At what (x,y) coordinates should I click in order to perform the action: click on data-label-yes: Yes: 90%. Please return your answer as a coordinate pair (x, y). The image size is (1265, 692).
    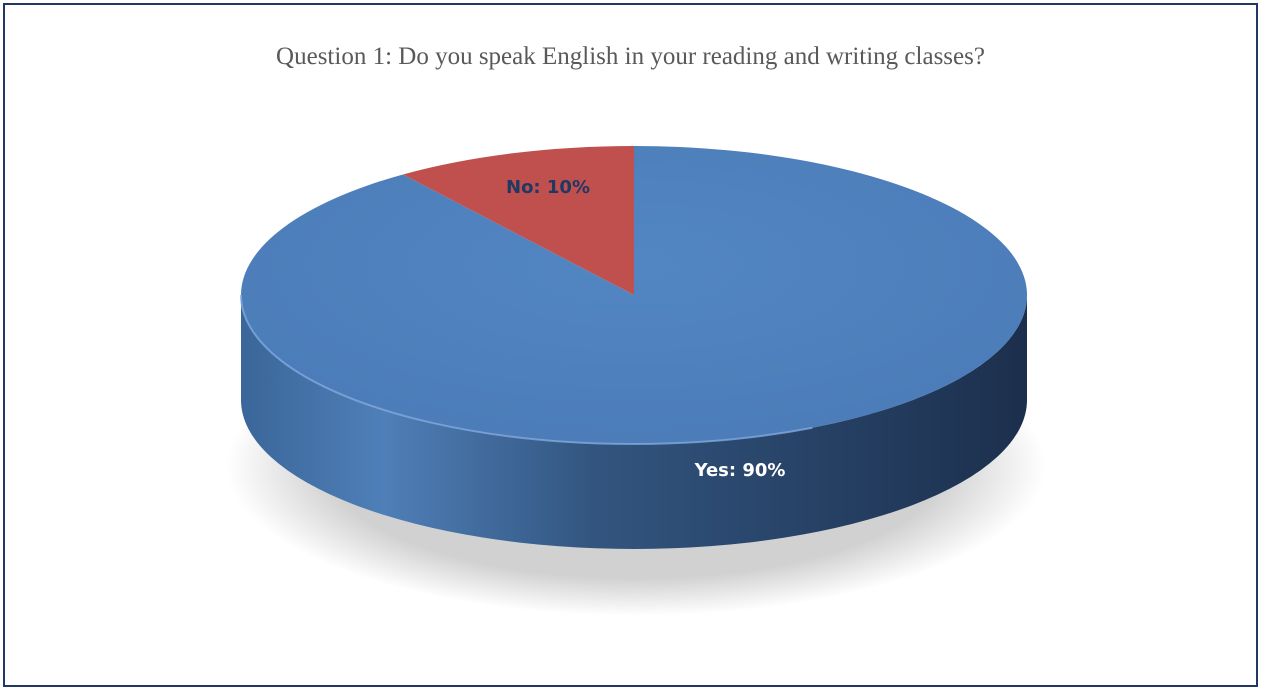
    Looking at the image, I should click on (740, 470).